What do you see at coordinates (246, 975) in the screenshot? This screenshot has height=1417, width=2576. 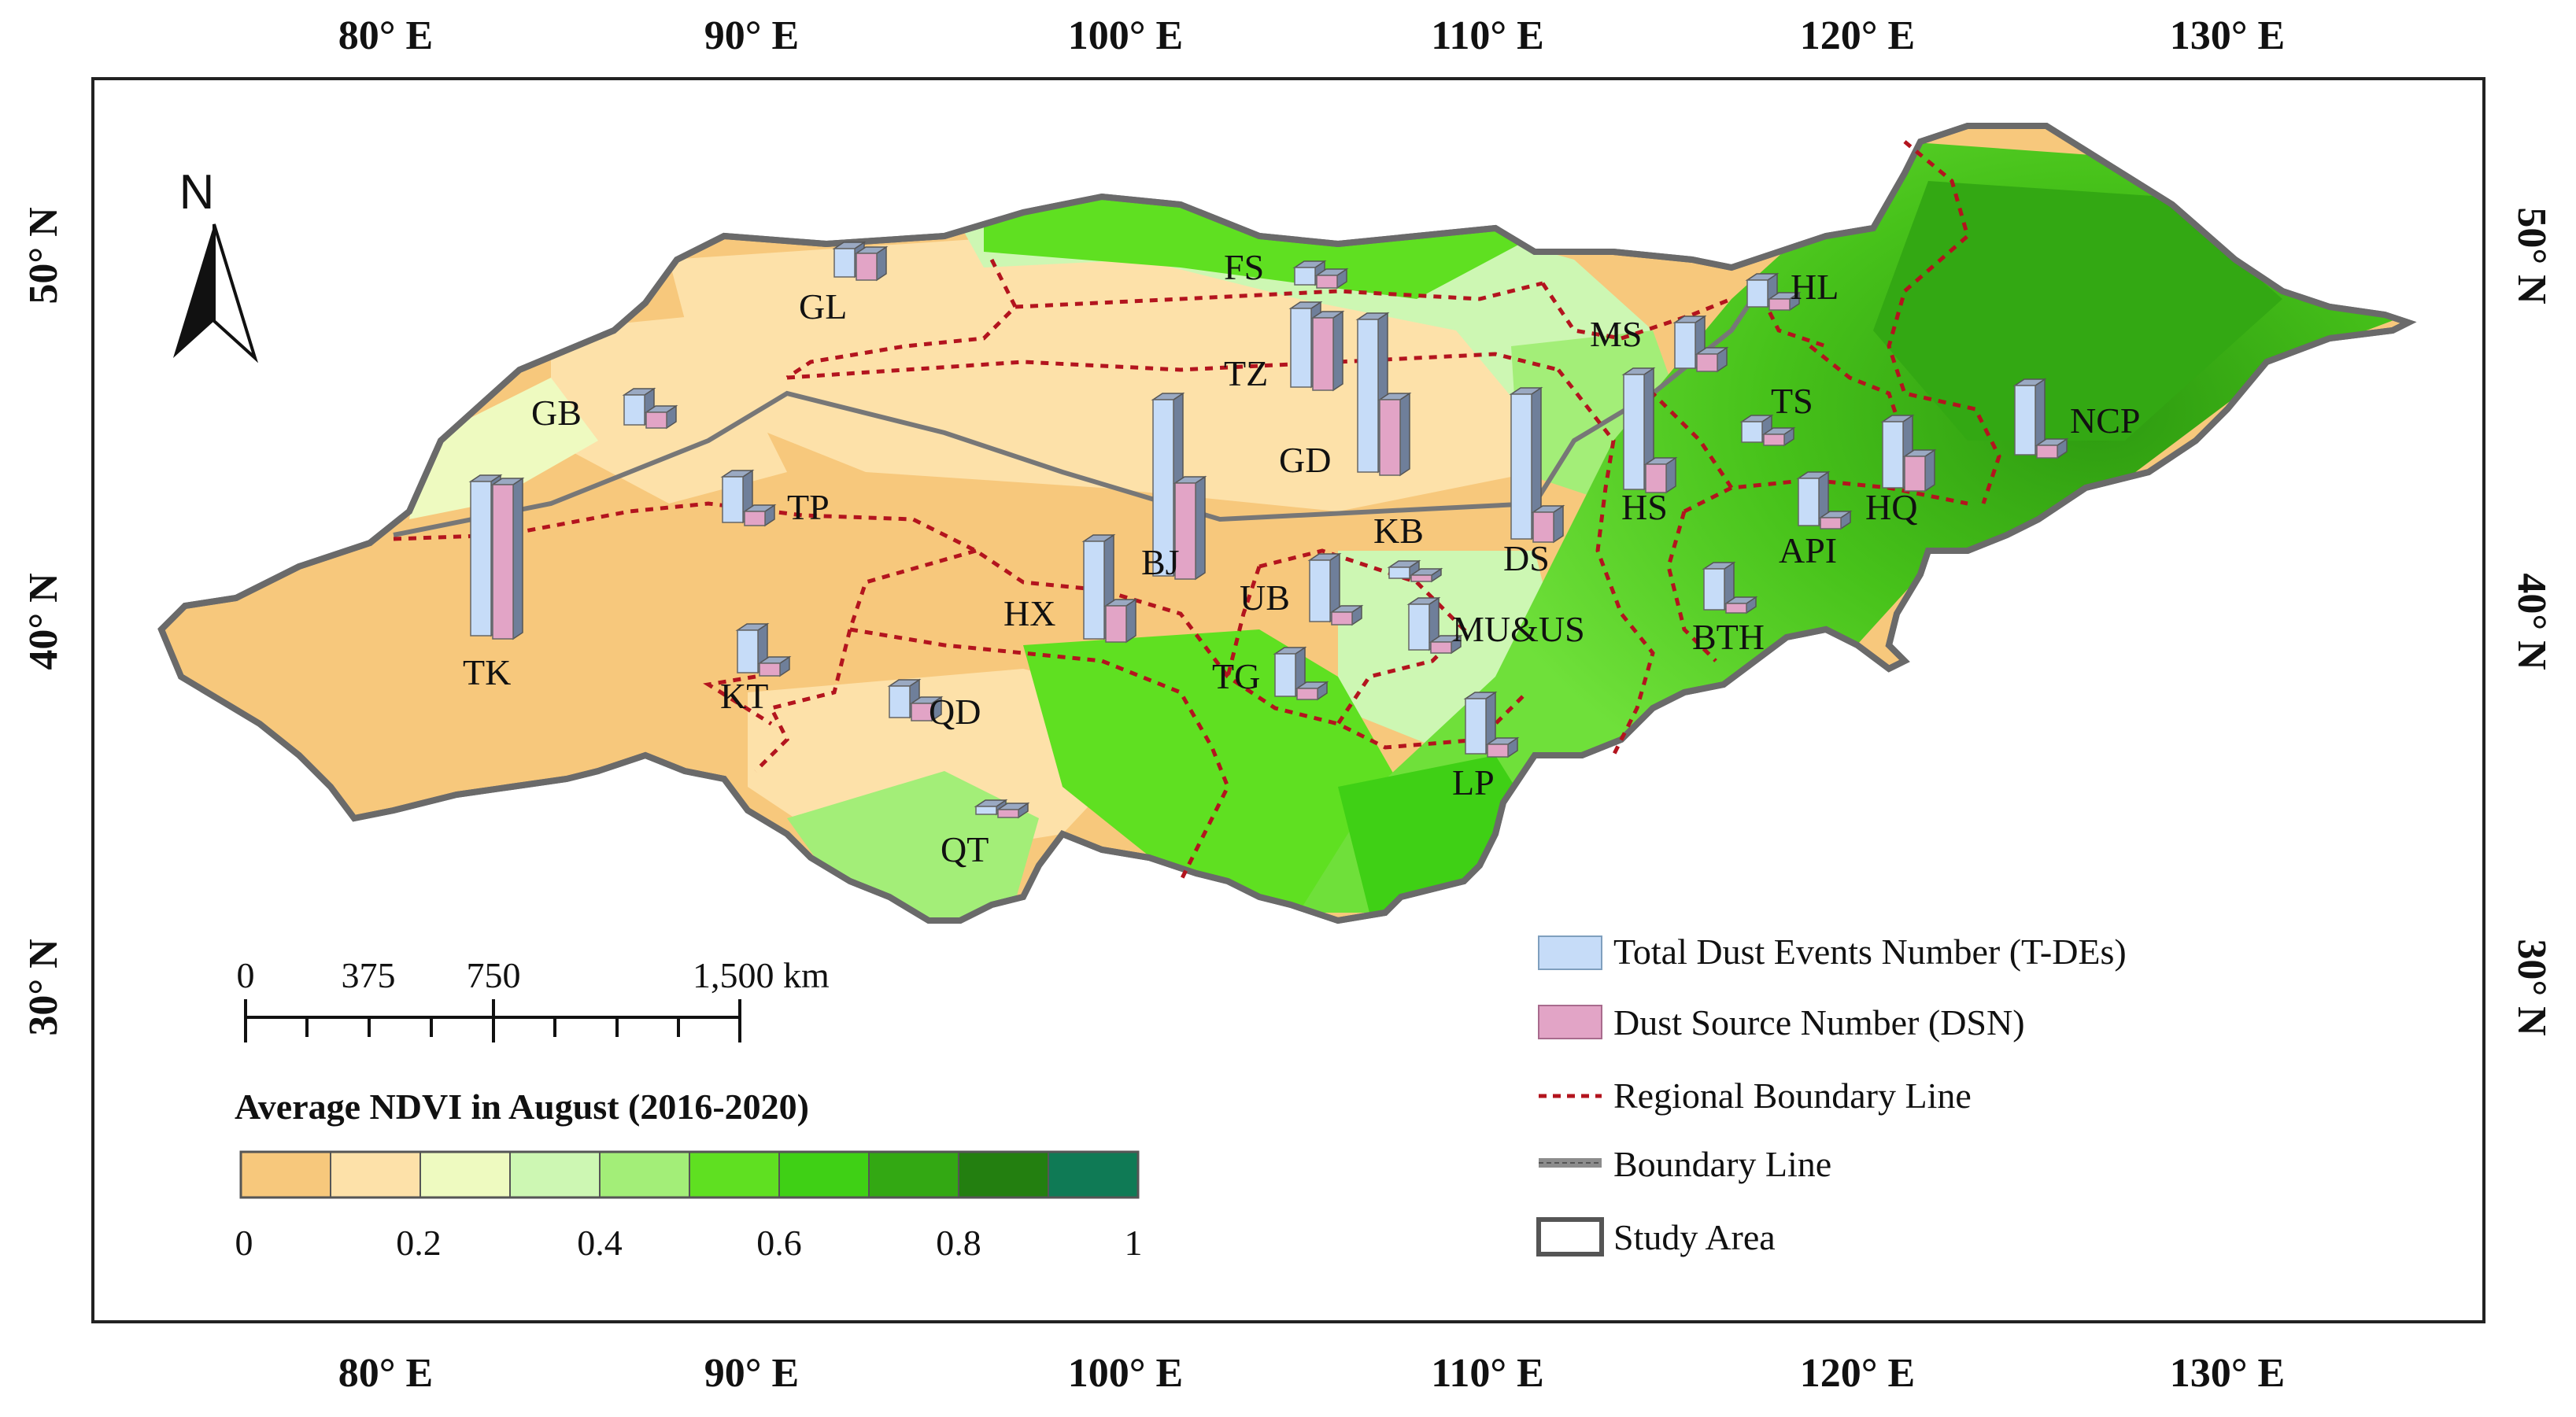 I see `scale-label-0: 0` at bounding box center [246, 975].